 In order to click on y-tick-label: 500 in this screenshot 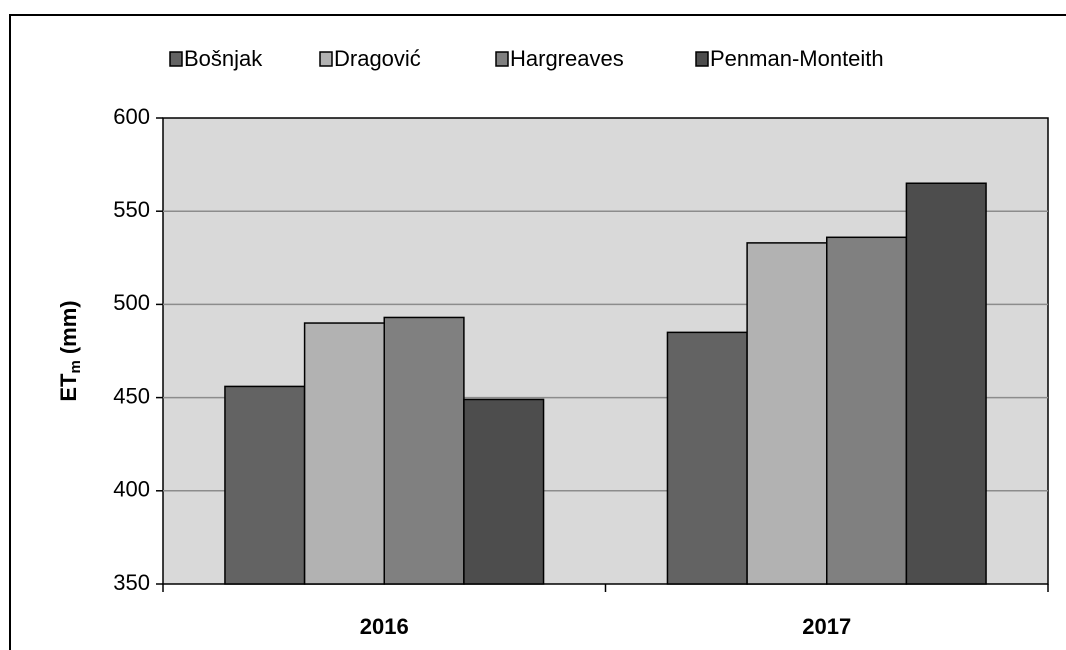, I will do `click(131, 302)`.